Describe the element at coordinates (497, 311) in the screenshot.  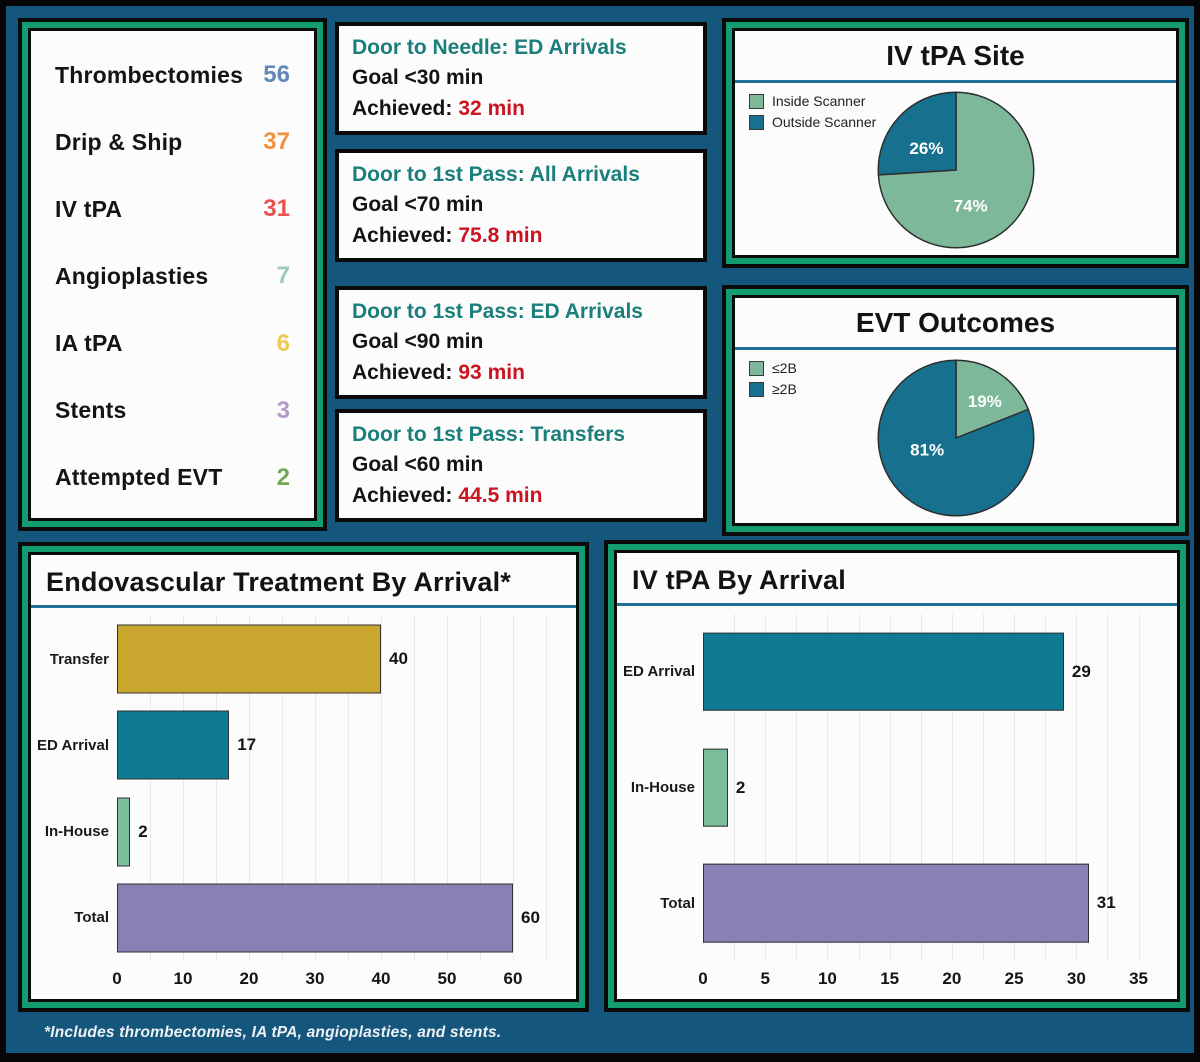
I see `metric-card-title: Door to 1st Pass: ED Arrivals` at that location.